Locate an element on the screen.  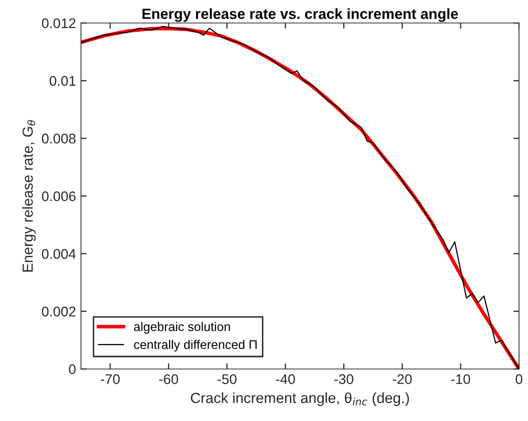
x-tick-label: -10 is located at coordinates (460, 379).